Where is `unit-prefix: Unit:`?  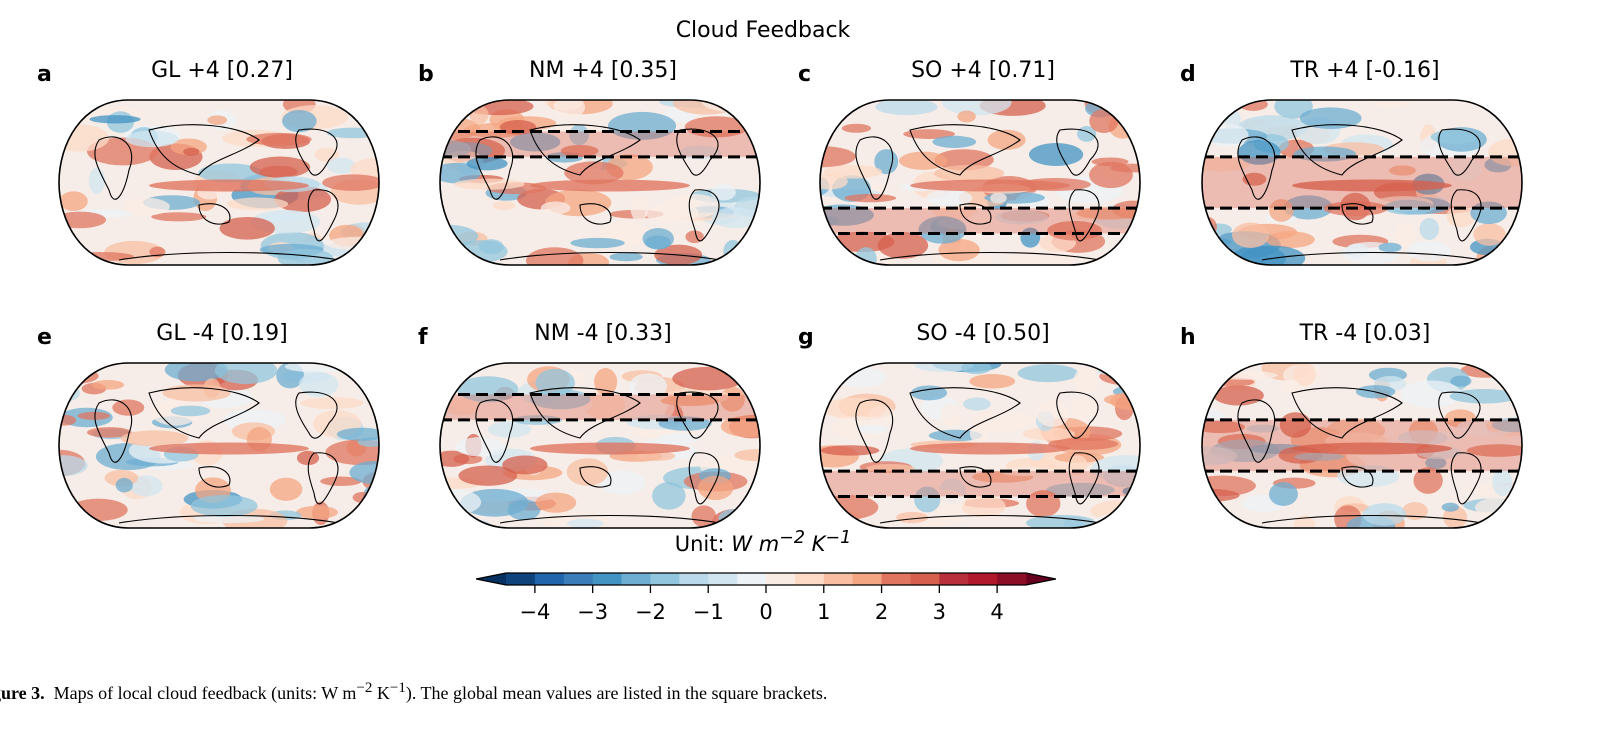 unit-prefix: Unit: is located at coordinates (703, 544).